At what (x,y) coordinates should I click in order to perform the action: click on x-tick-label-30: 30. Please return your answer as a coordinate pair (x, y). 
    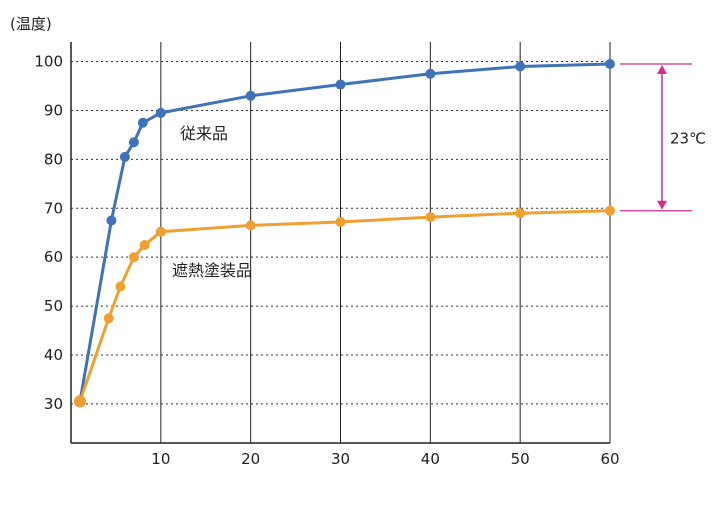
    Looking at the image, I should click on (340, 459).